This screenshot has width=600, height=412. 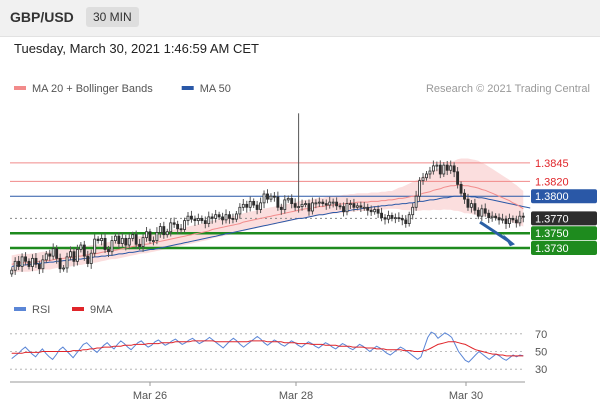 I want to click on legend-label: MA 20 + Bollinger Bands, so click(x=92, y=89).